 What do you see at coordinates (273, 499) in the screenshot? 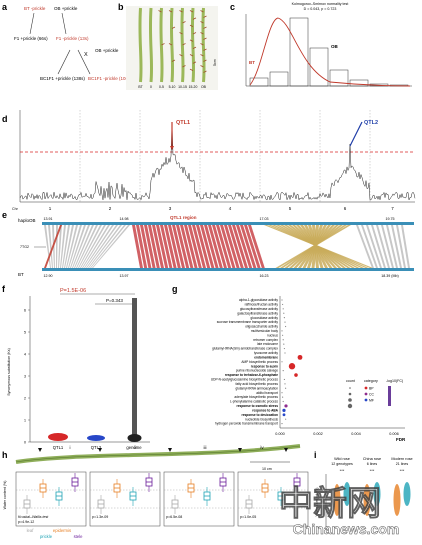
I see `h-subpanel` at bounding box center [273, 499].